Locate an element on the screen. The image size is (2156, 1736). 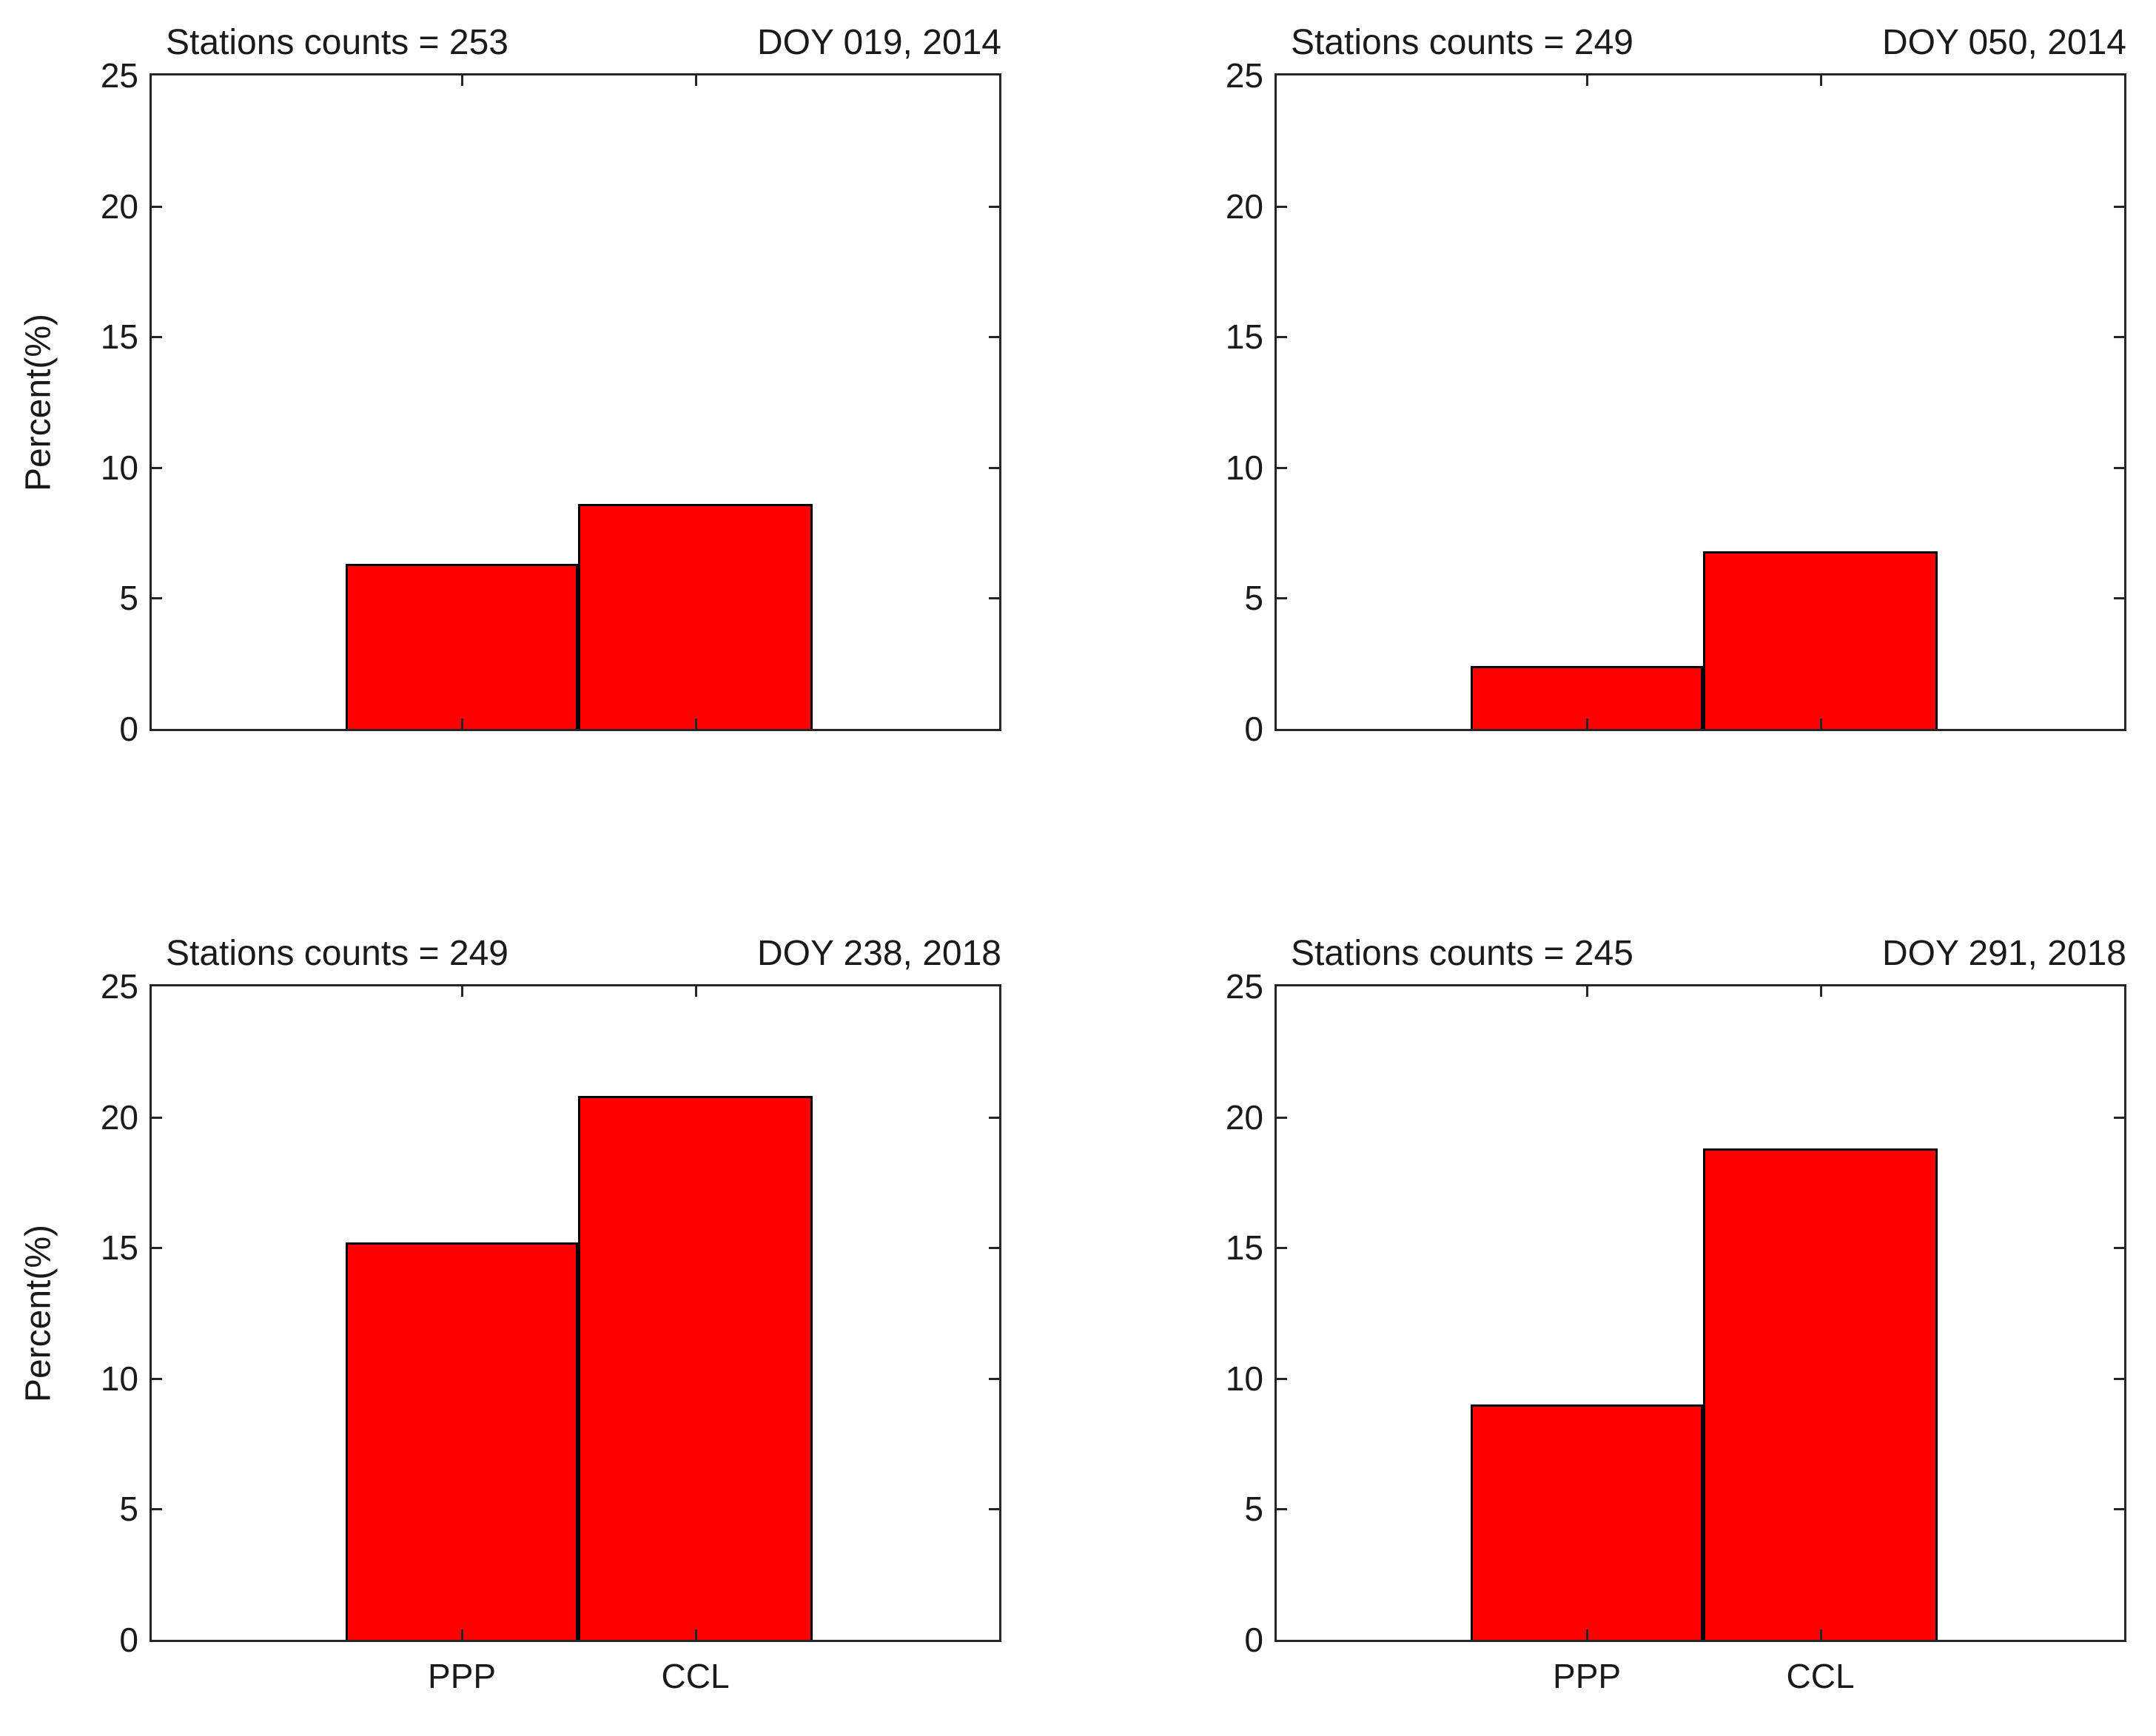
doy-text: DOY 050, 2014 is located at coordinates (2004, 43).